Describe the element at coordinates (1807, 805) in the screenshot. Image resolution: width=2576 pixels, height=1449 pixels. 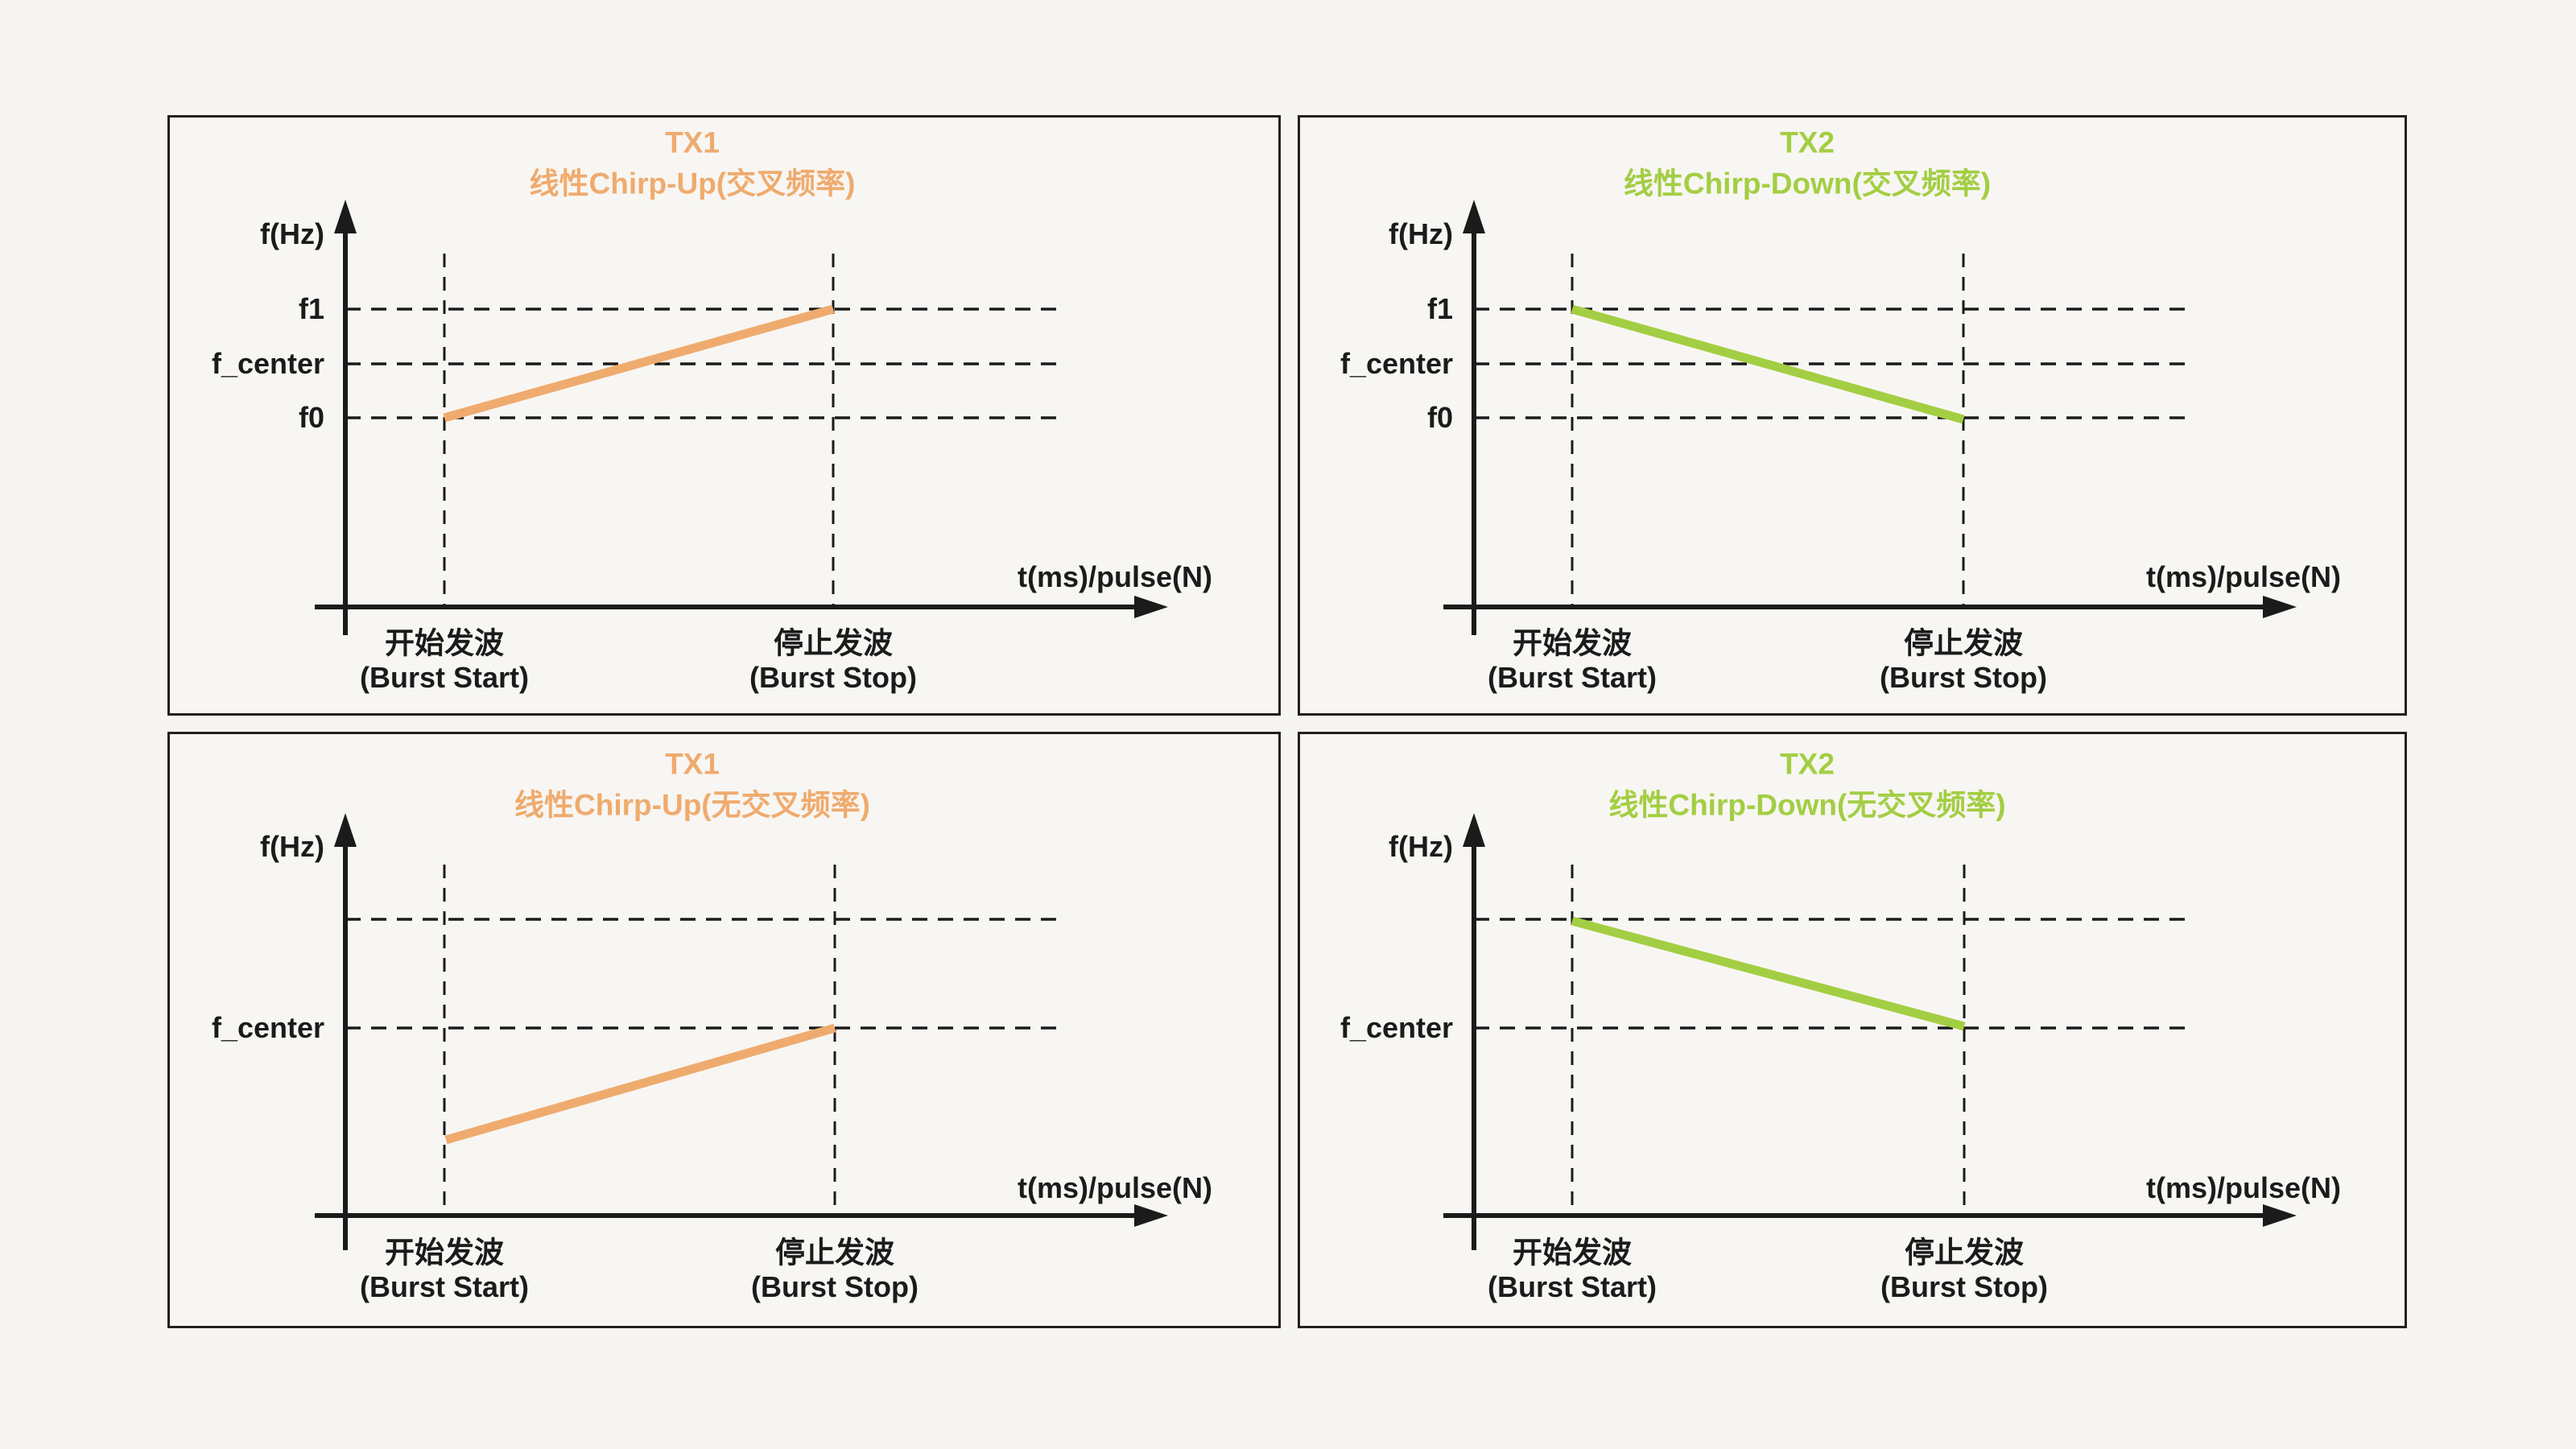
I see `panel-title-desc: 线性Chirp-Down(无交叉频率)` at that location.